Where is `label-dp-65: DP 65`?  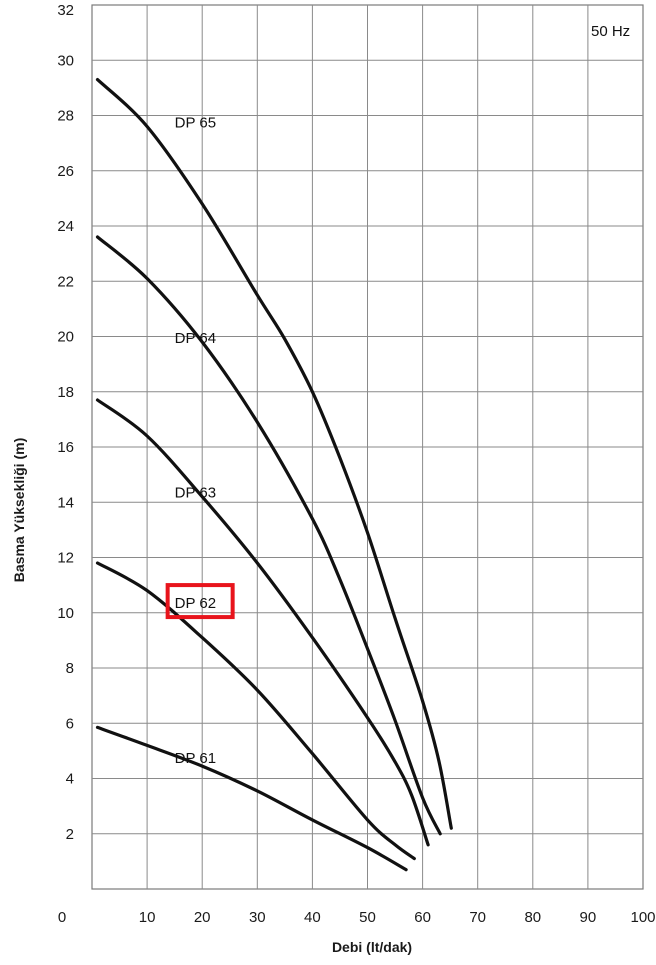
label-dp-65: DP 65 is located at coordinates (195, 122).